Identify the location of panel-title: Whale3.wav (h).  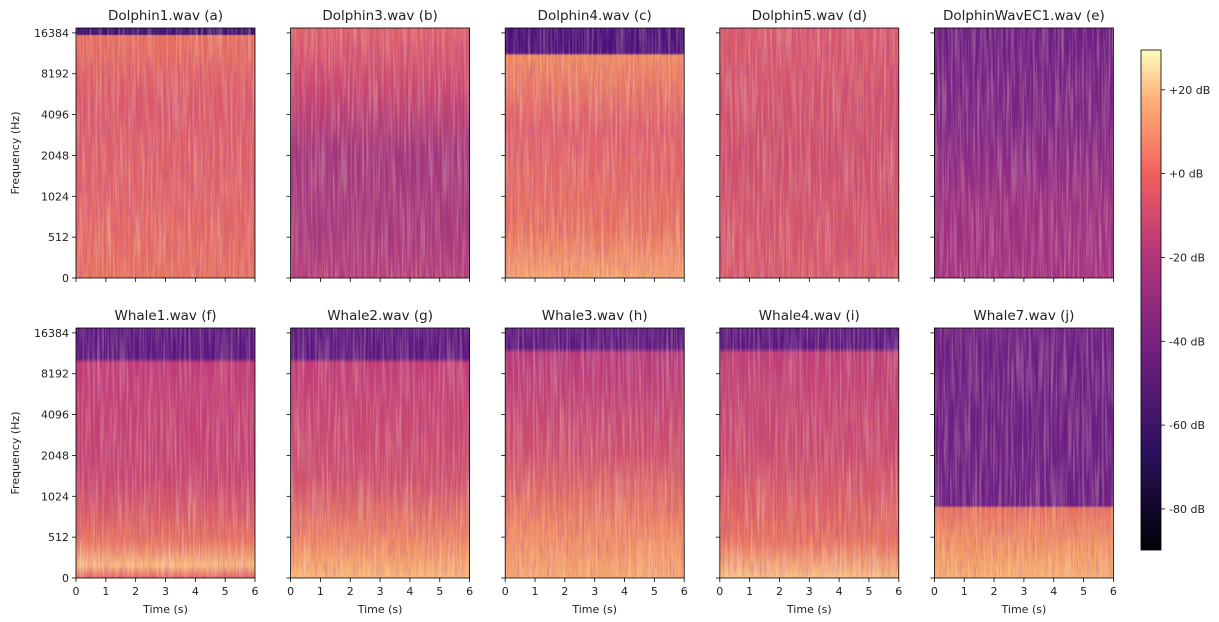
(595, 316).